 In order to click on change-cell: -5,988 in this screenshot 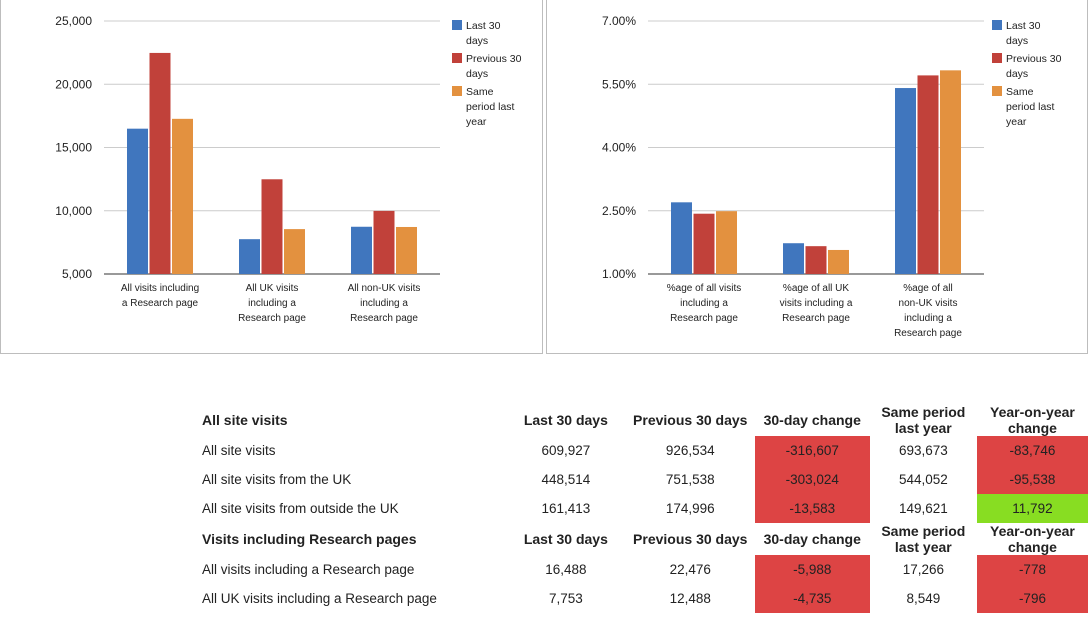, I will do `click(812, 569)`.